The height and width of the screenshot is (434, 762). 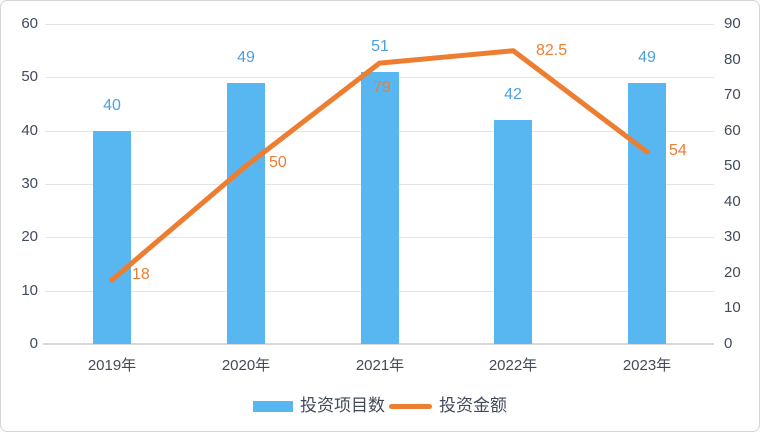 I want to click on y-axis-right-tick: 40, so click(x=732, y=201).